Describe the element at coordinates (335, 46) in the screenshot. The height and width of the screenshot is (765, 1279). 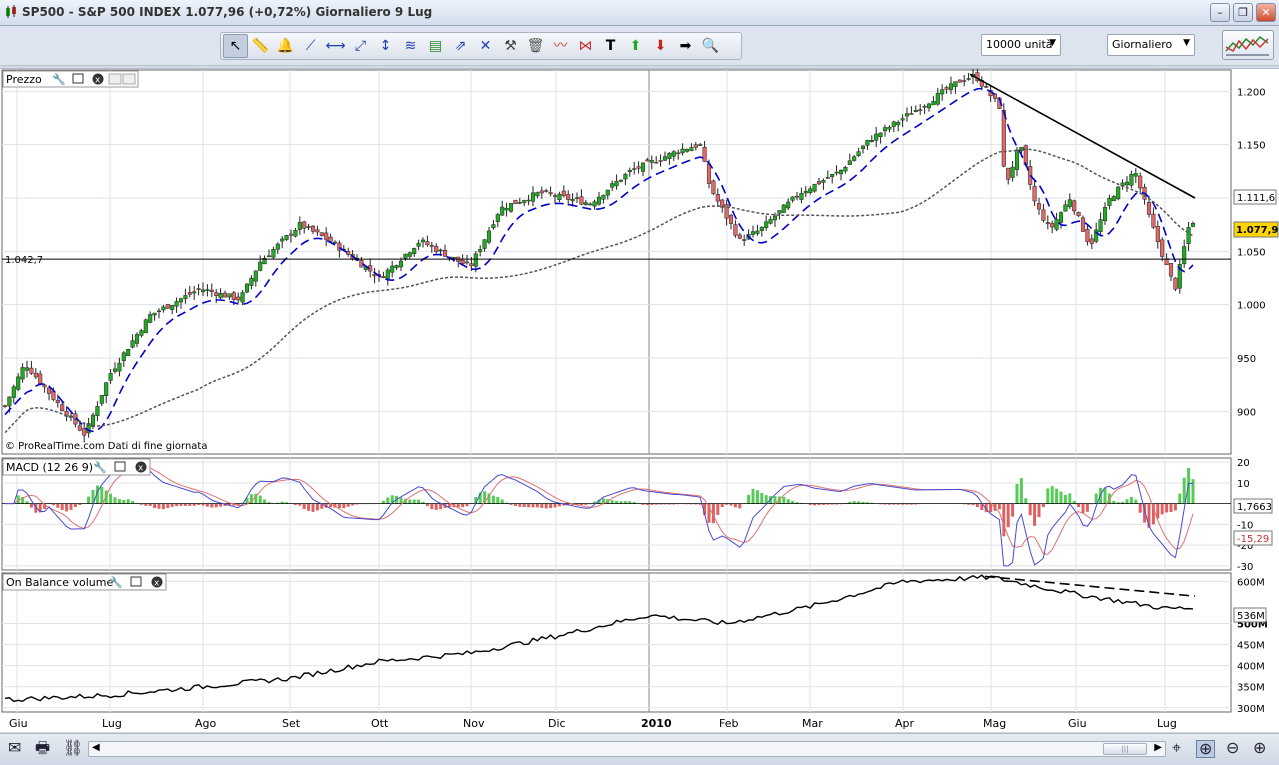
I see `horizontal-line-icon: ⟷` at that location.